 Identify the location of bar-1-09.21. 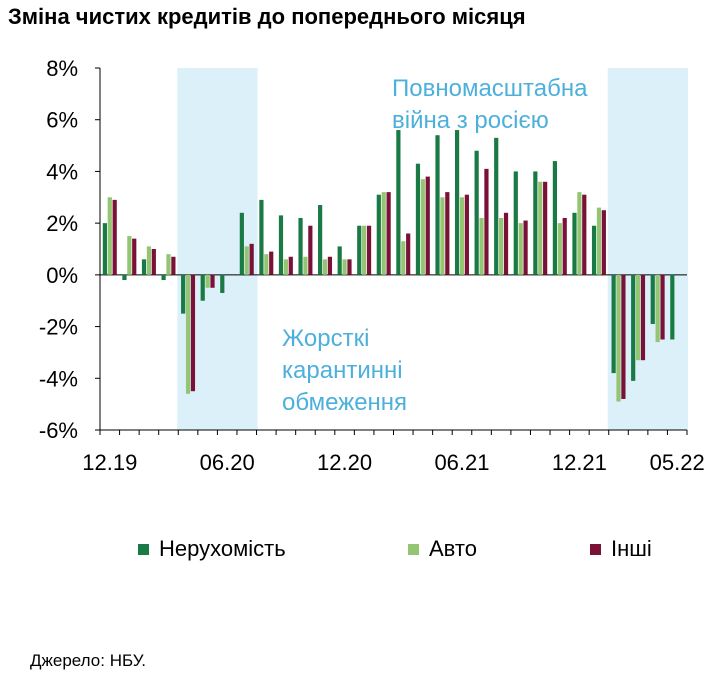
(515, 223).